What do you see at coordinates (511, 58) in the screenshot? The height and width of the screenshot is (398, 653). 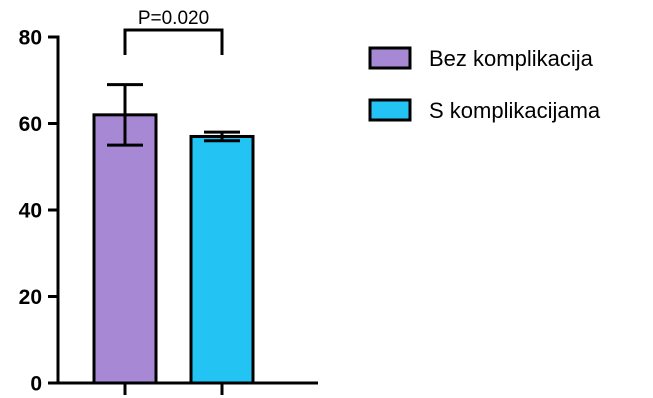 I see `legend-label: Bez komplikacija` at bounding box center [511, 58].